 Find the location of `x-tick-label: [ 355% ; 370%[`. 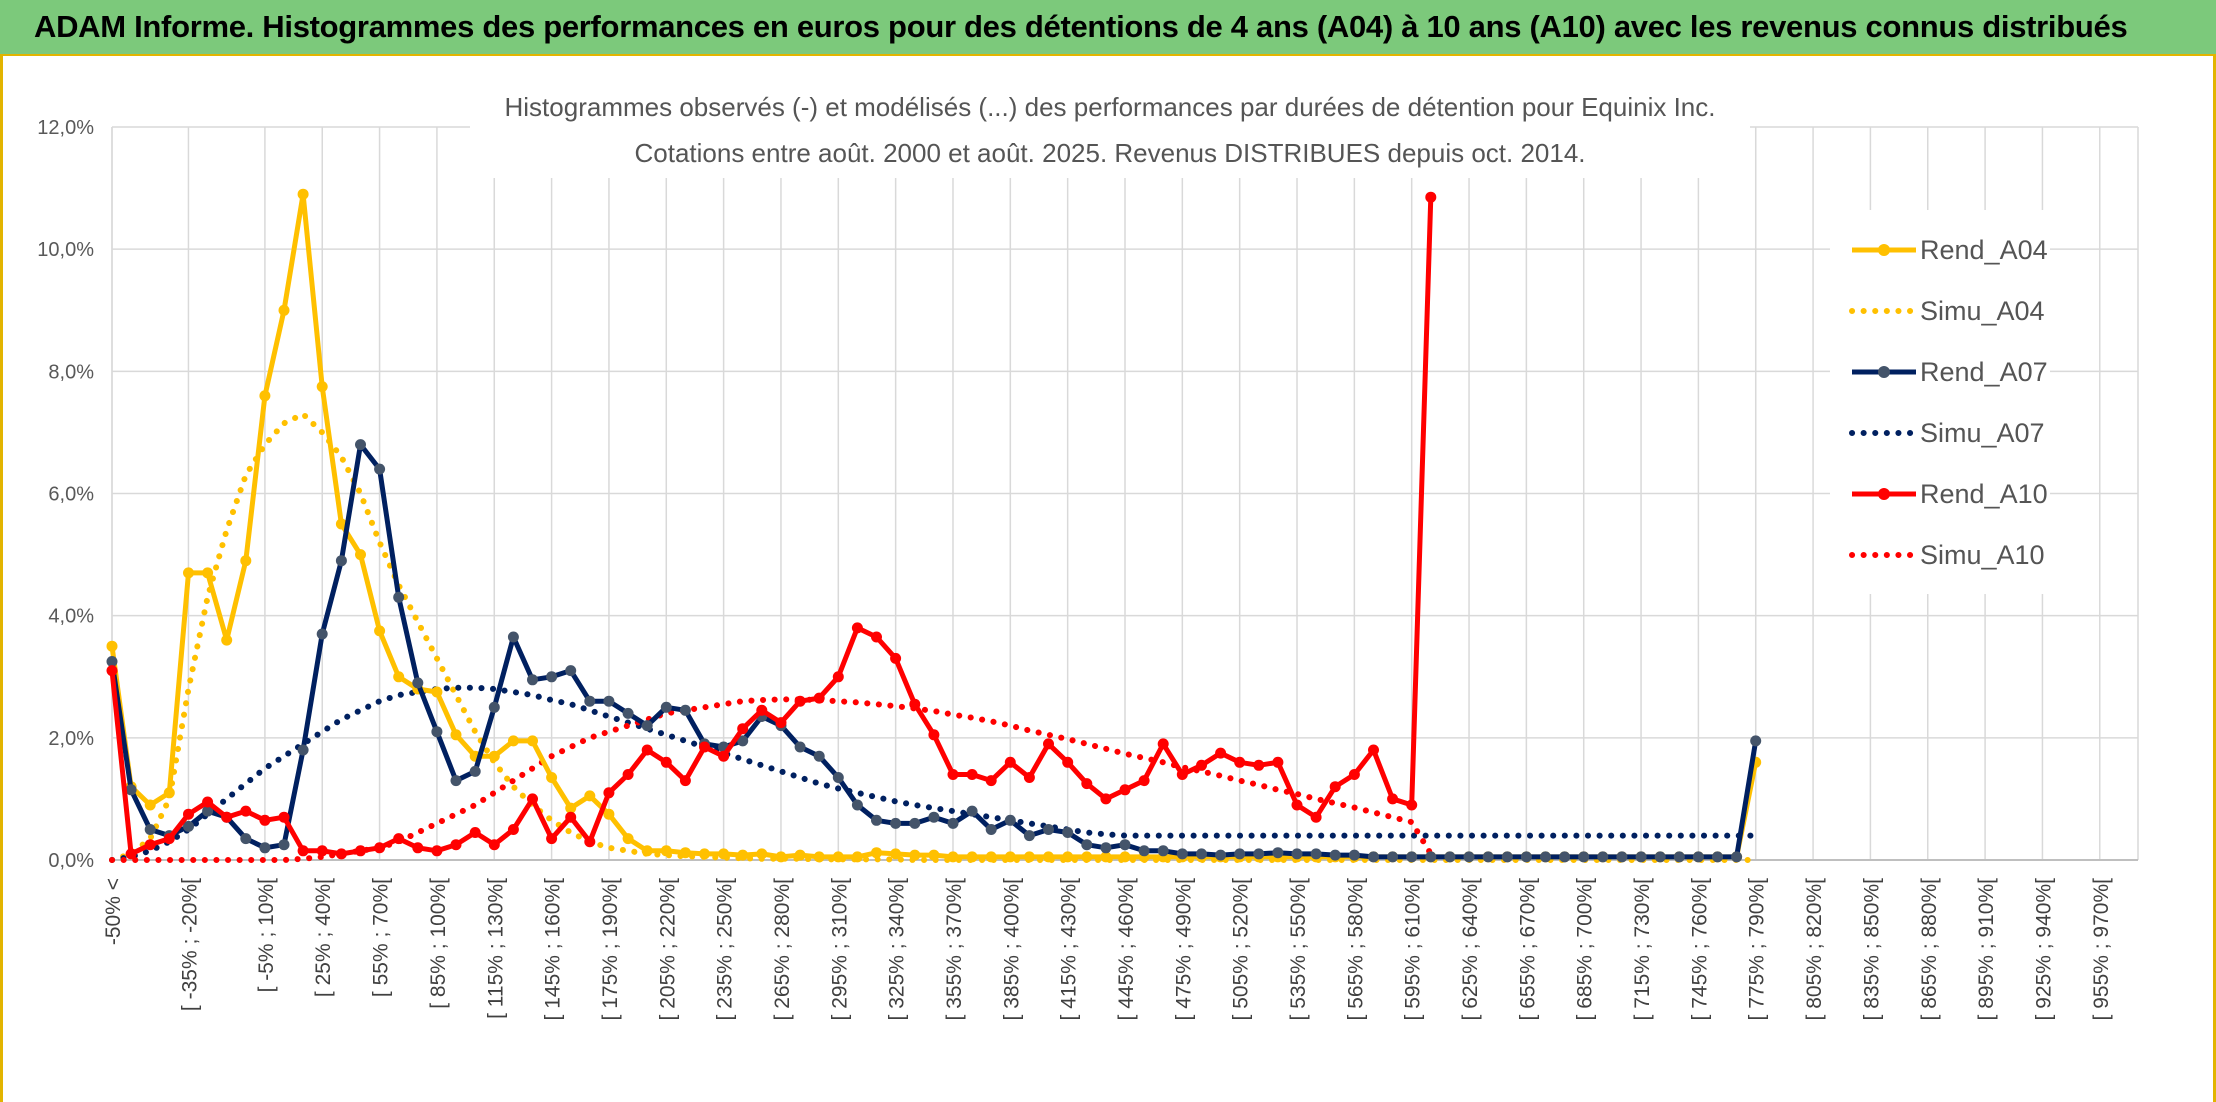

x-tick-label: [ 355% ; 370%[ is located at coordinates (954, 949).